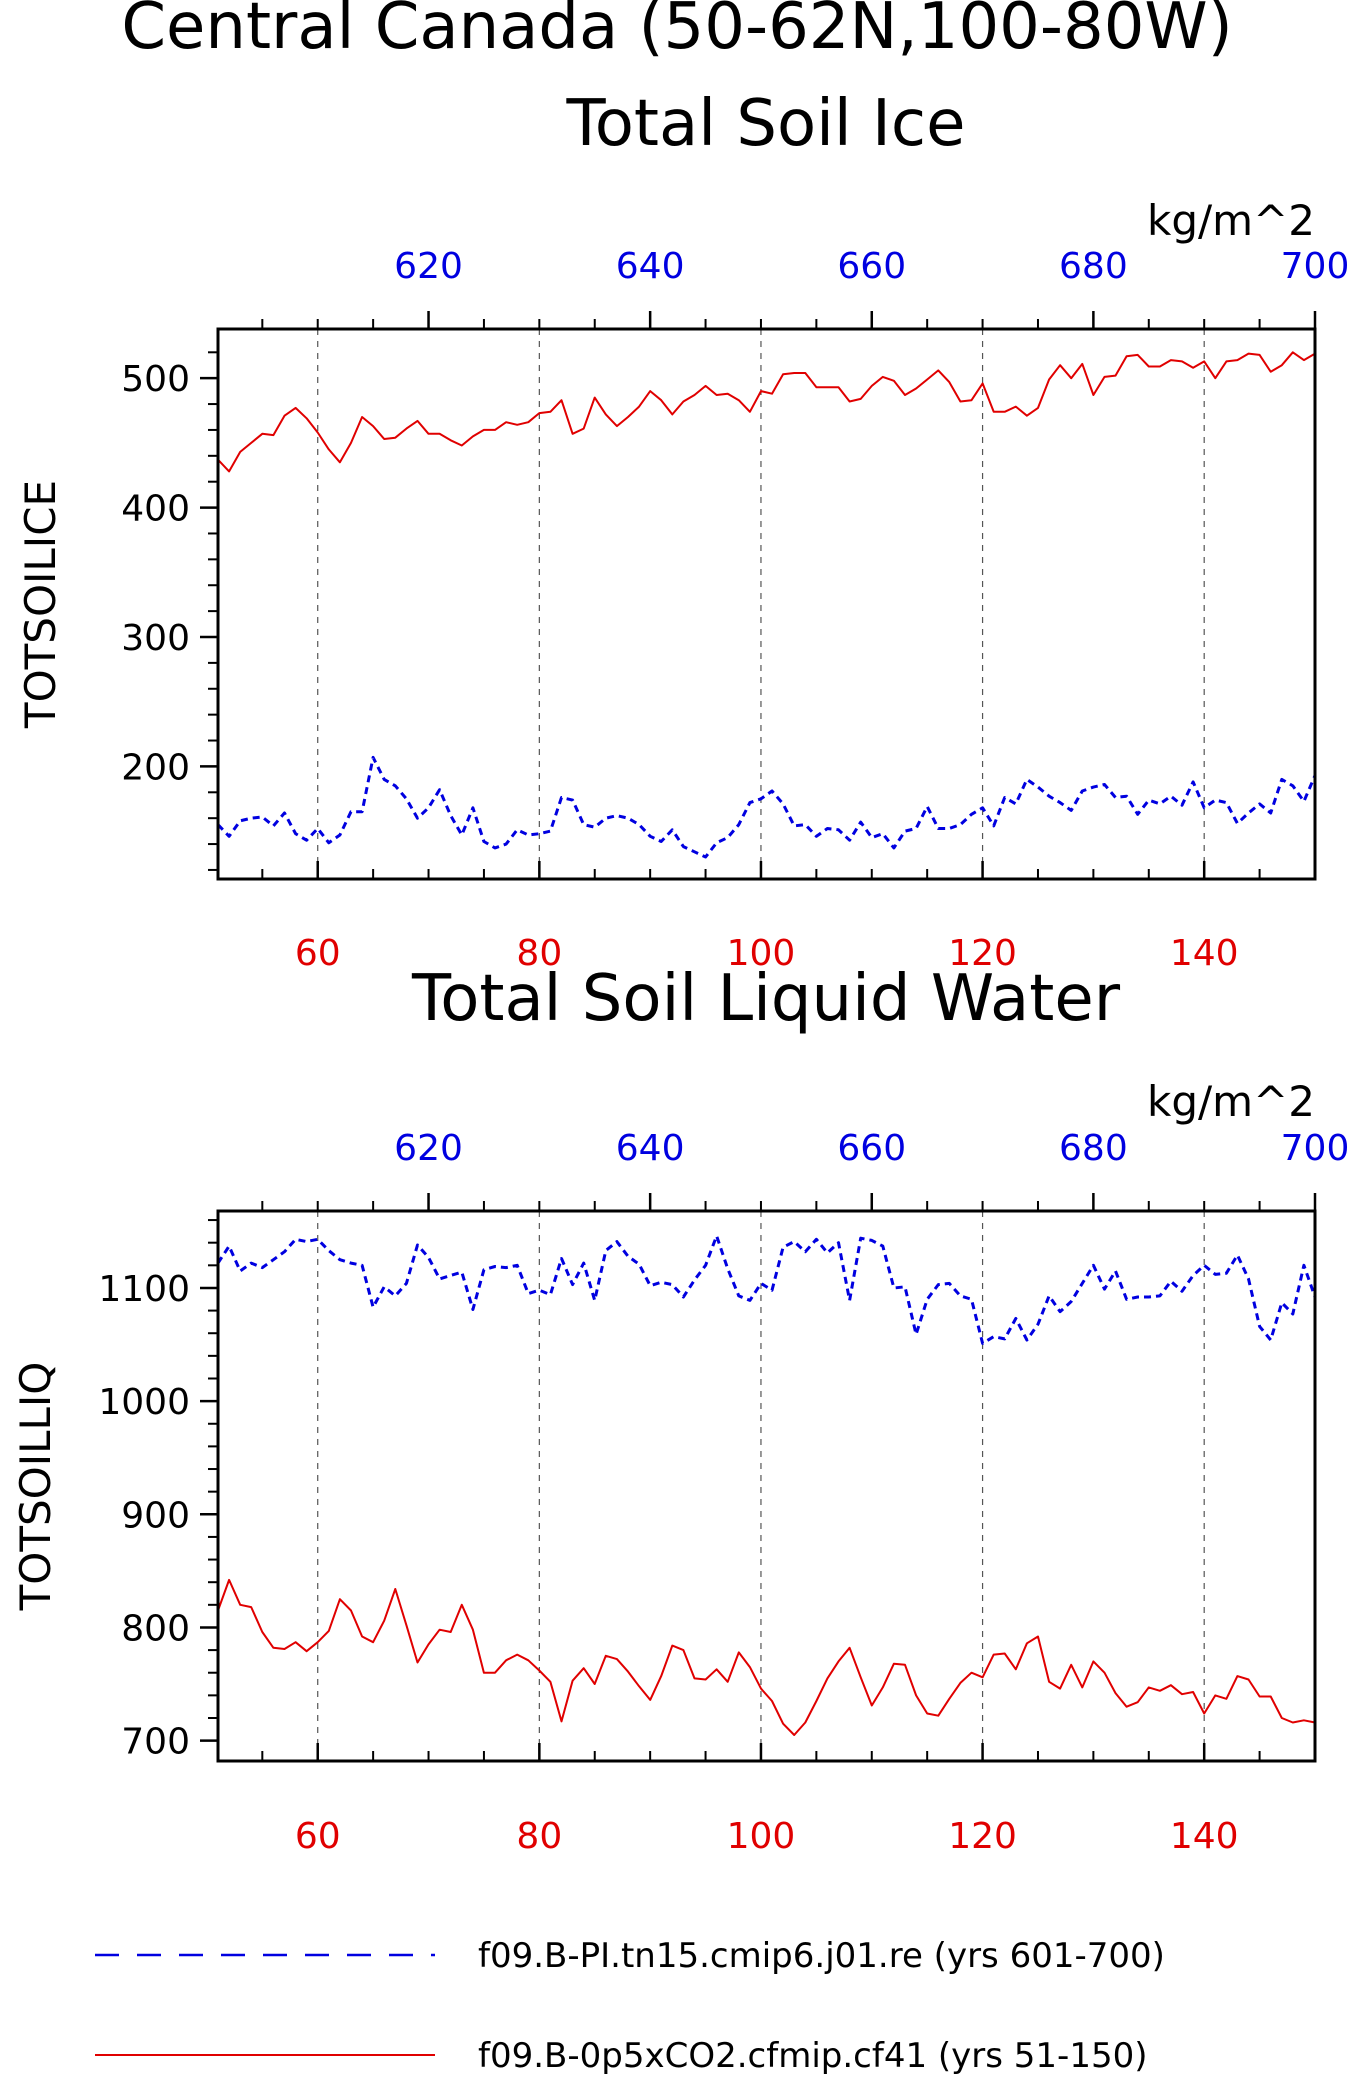  I want to click on y-axis-label: TOTSOILLIQ, so click(35, 1487).